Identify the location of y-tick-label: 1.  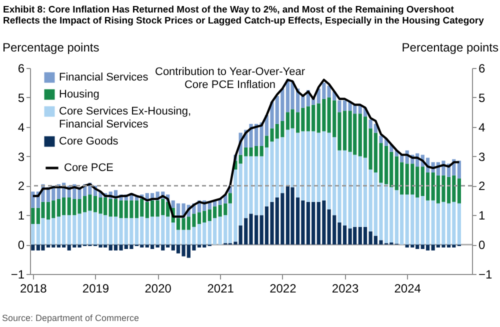
(21, 215).